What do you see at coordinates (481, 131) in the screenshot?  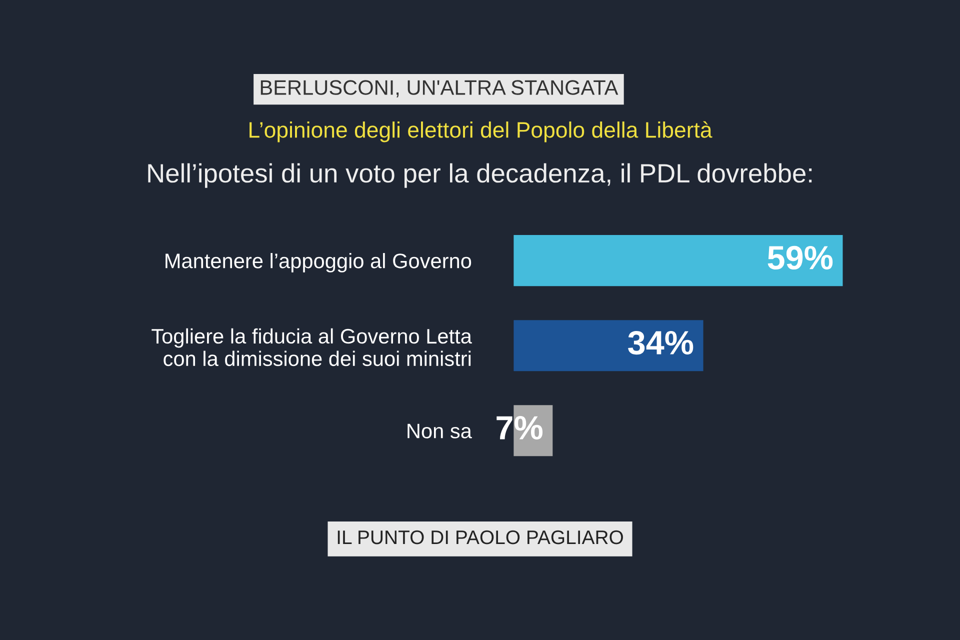 I see `chart-subtitle: L’opinione degli elettori del Popolo della Libertà` at bounding box center [481, 131].